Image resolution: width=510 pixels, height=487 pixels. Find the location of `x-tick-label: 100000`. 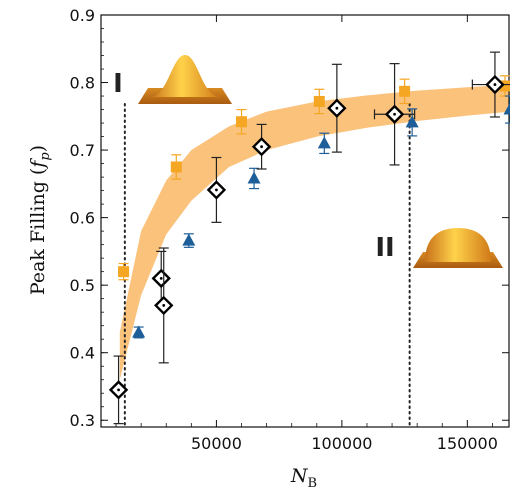

x-tick-label: 100000 is located at coordinates (341, 443).